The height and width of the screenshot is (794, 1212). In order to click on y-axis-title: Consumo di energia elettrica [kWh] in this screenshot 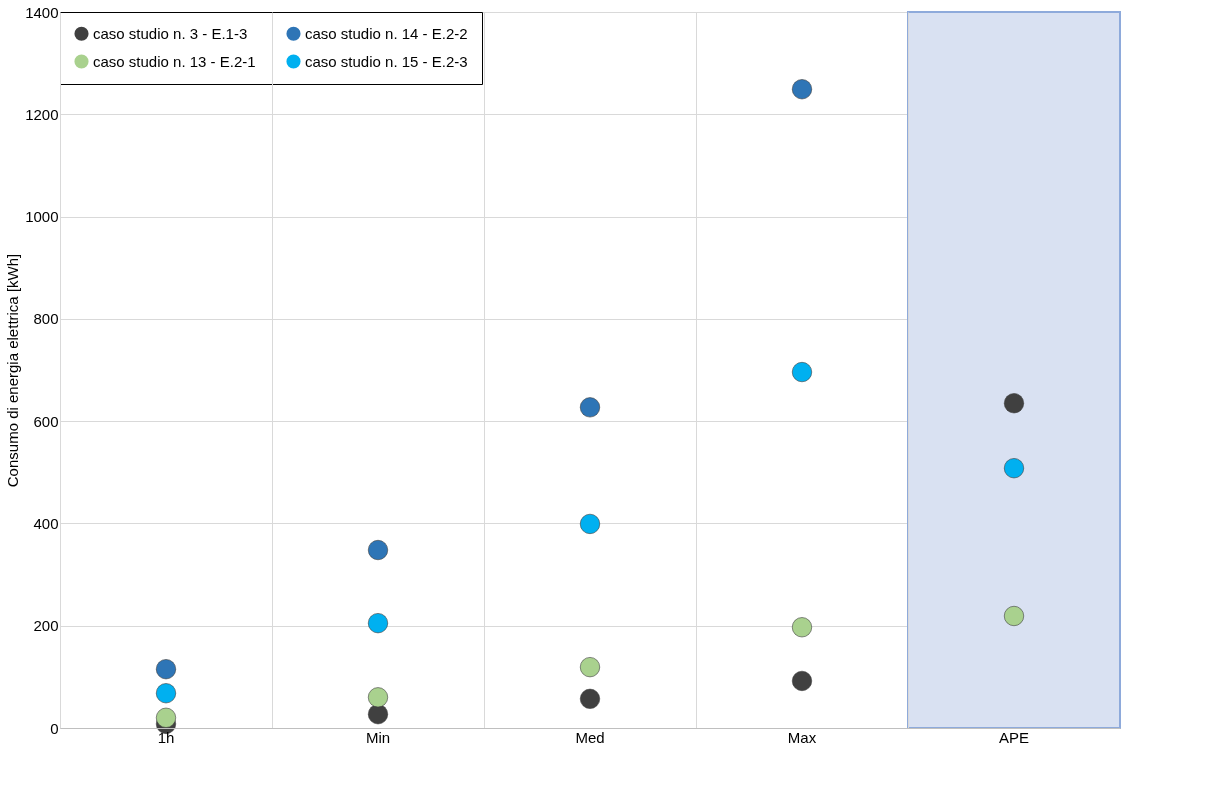, I will do `click(13, 370)`.